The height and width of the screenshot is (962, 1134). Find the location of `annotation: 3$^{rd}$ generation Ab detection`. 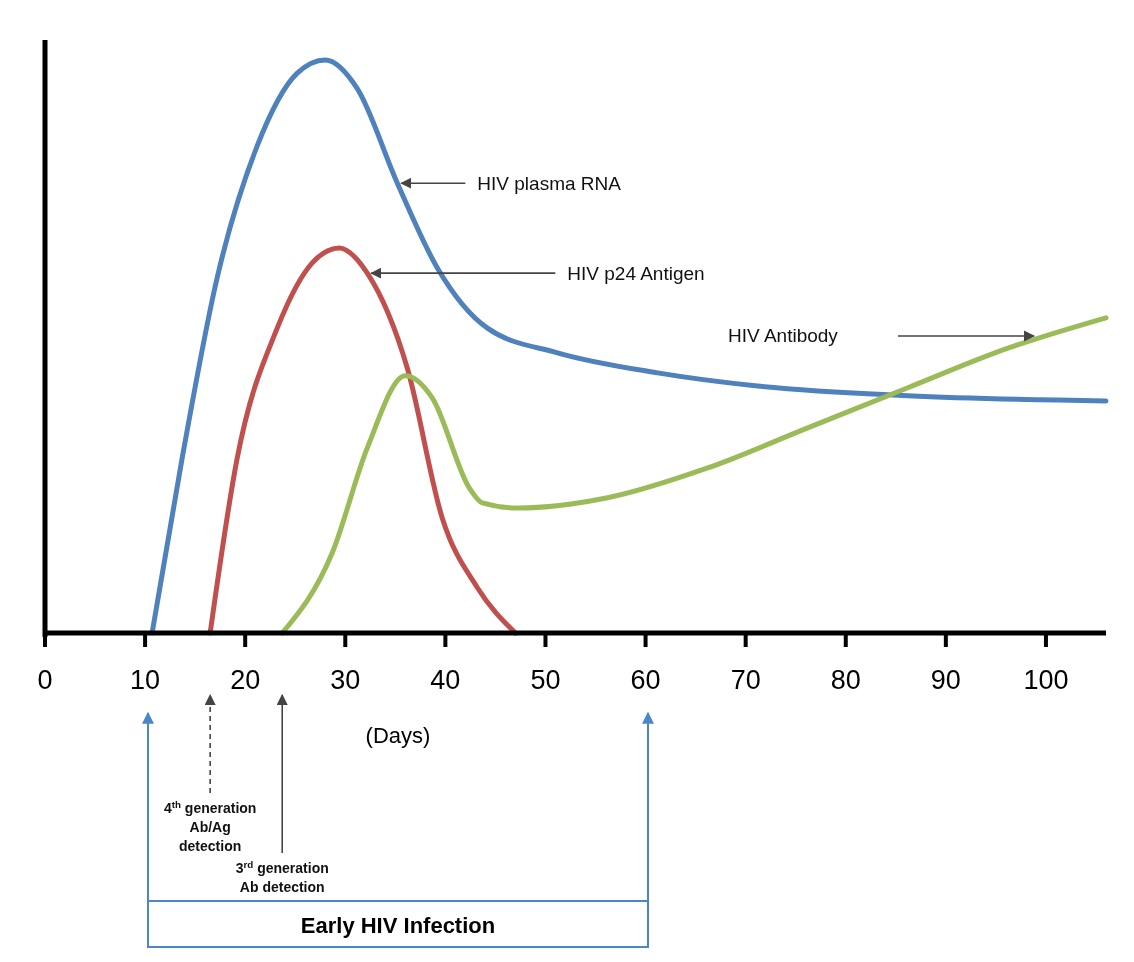

annotation: 3$^{rd}$ generation Ab detection is located at coordinates (282, 876).